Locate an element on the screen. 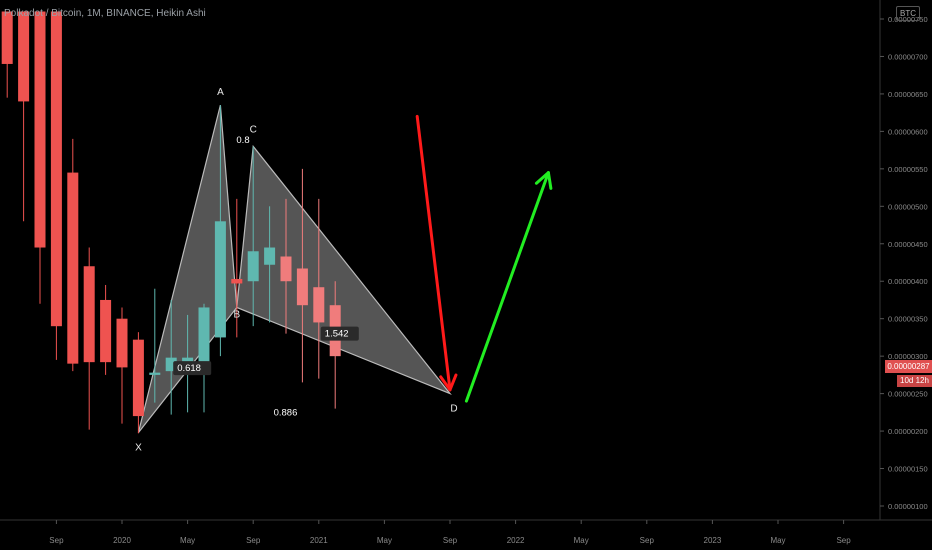 This screenshot has height=550, width=932. x-tick-label: 2022 is located at coordinates (516, 540).